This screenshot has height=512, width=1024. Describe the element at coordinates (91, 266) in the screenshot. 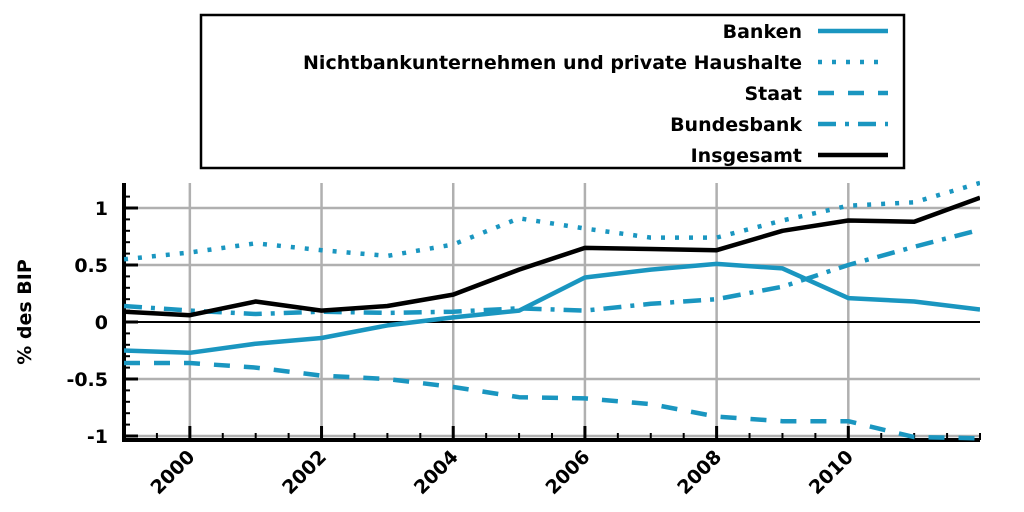

I see `y-tick-label: 0.5` at that location.